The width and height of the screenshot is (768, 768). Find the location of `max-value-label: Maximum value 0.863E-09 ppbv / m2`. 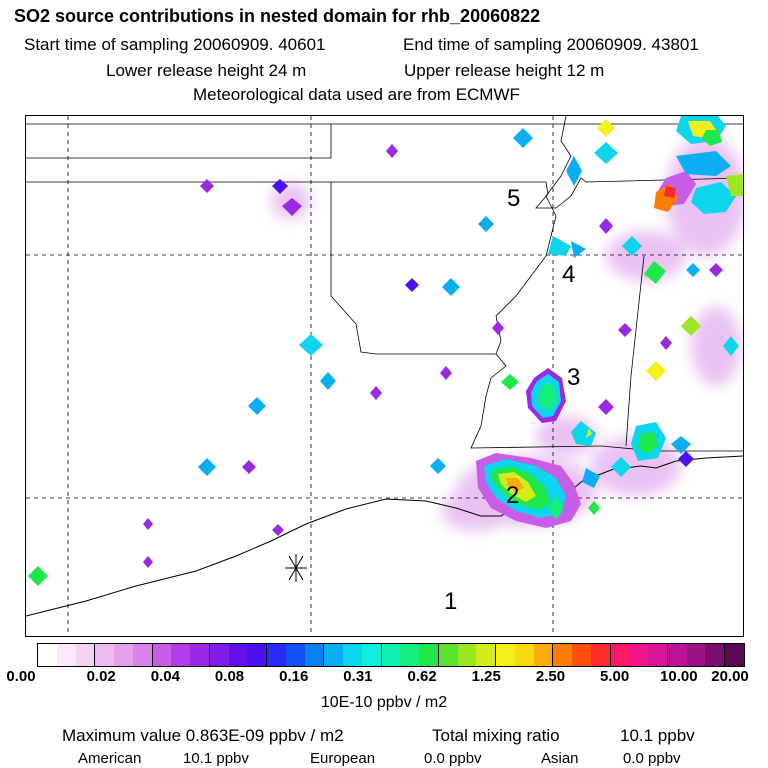

max-value-label: Maximum value 0.863E-09 ppbv / m2 is located at coordinates (203, 735).